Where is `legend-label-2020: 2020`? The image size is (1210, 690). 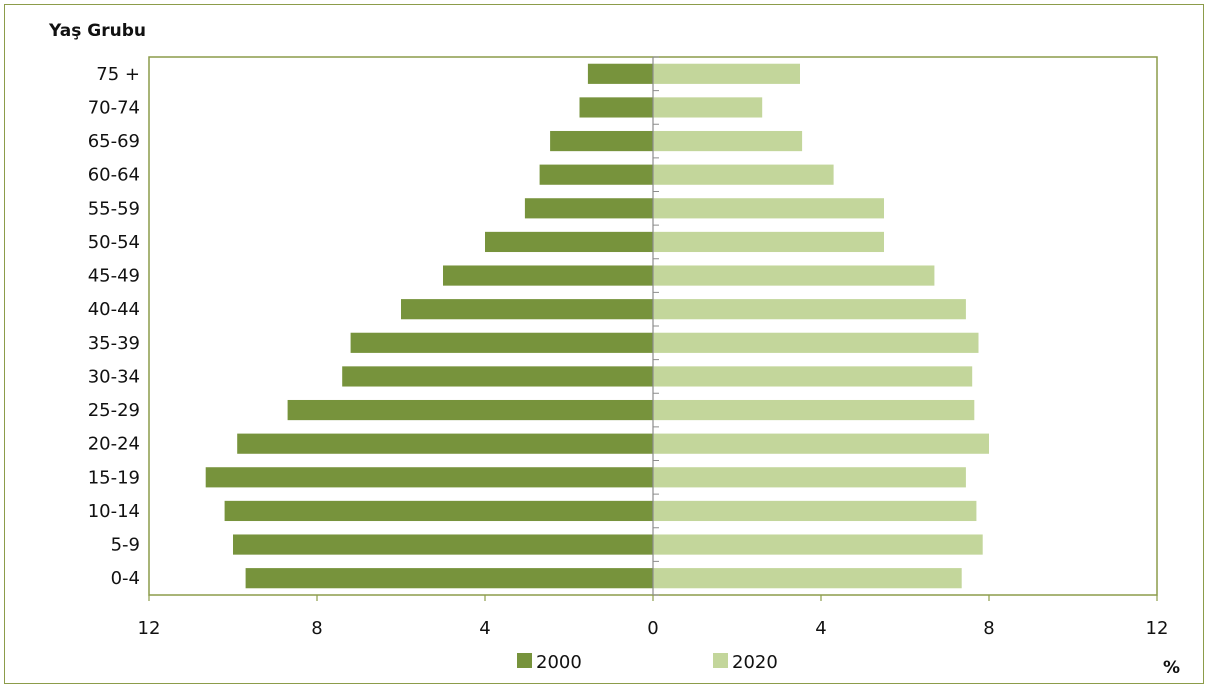 legend-label-2020: 2020 is located at coordinates (755, 662).